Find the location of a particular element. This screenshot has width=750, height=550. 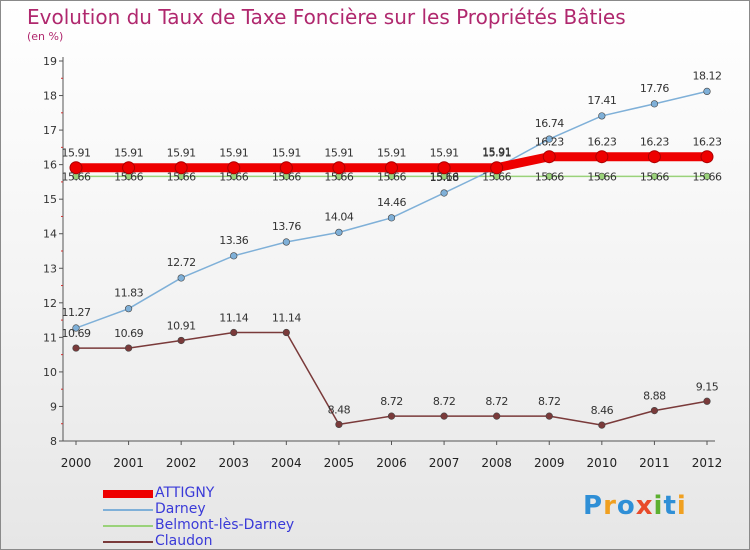

data-label: 11.27 is located at coordinates (76, 312).